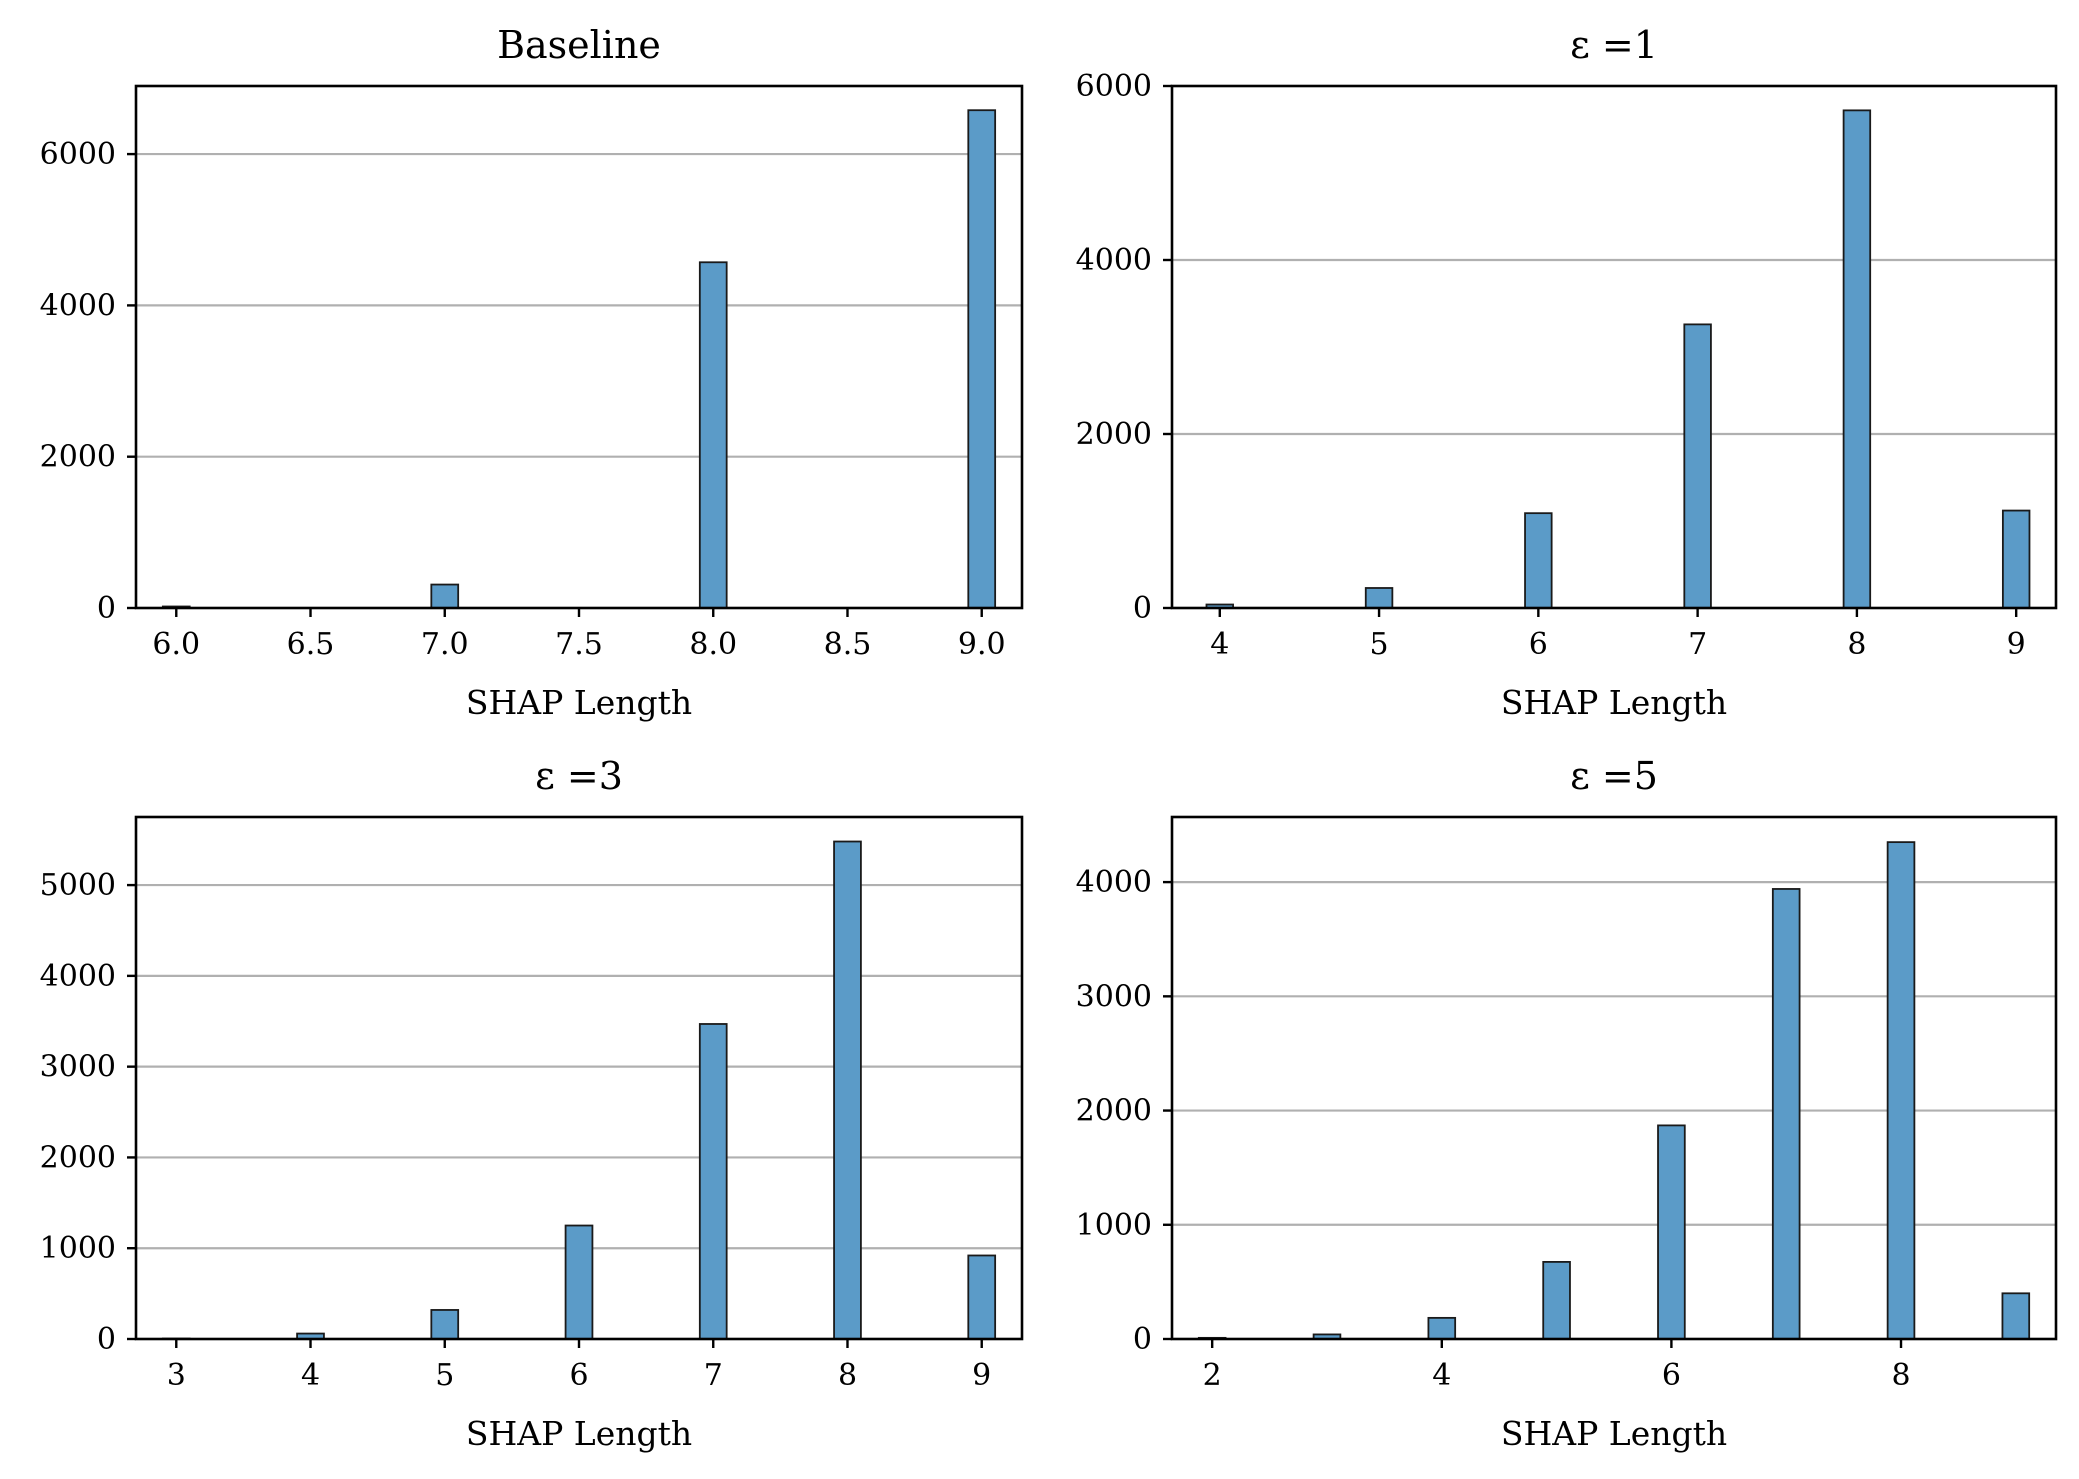  What do you see at coordinates (78, 1248) in the screenshot?
I see `chart-3-ytick-label: 1000` at bounding box center [78, 1248].